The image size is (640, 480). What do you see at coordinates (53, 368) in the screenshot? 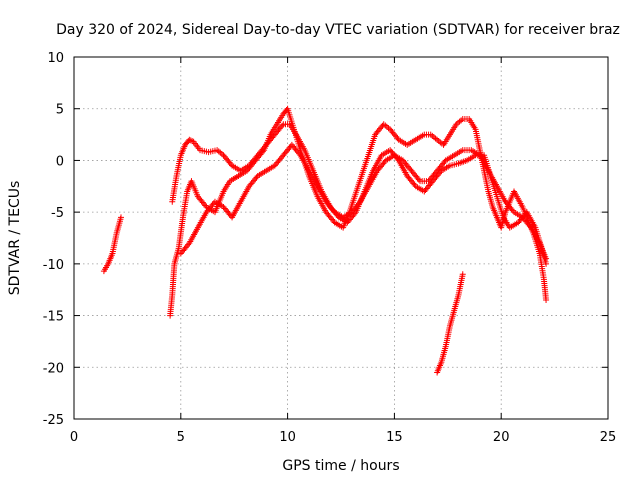
I see `y-tick-label: -20` at bounding box center [53, 368].